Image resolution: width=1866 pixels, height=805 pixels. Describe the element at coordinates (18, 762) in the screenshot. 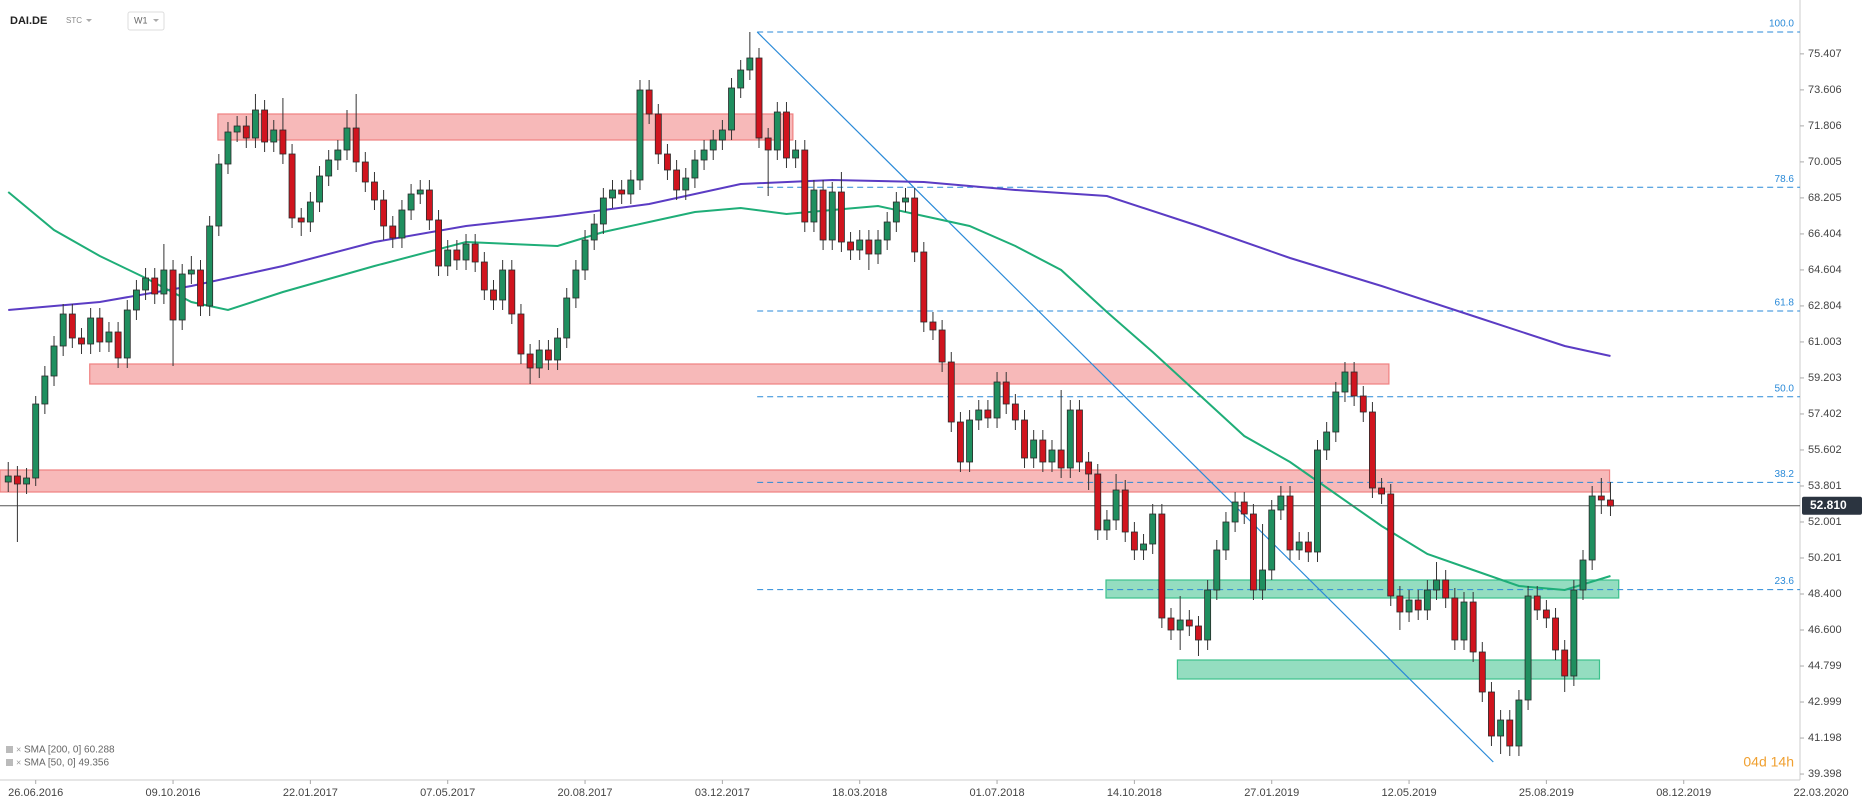

I see `legend-close: ×` at that location.